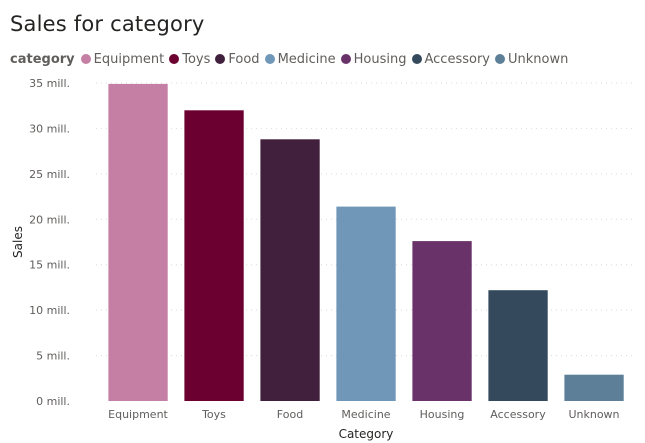 The width and height of the screenshot is (645, 443). Describe the element at coordinates (49, 310) in the screenshot. I see `y-tick-label: 10 mill.` at that location.